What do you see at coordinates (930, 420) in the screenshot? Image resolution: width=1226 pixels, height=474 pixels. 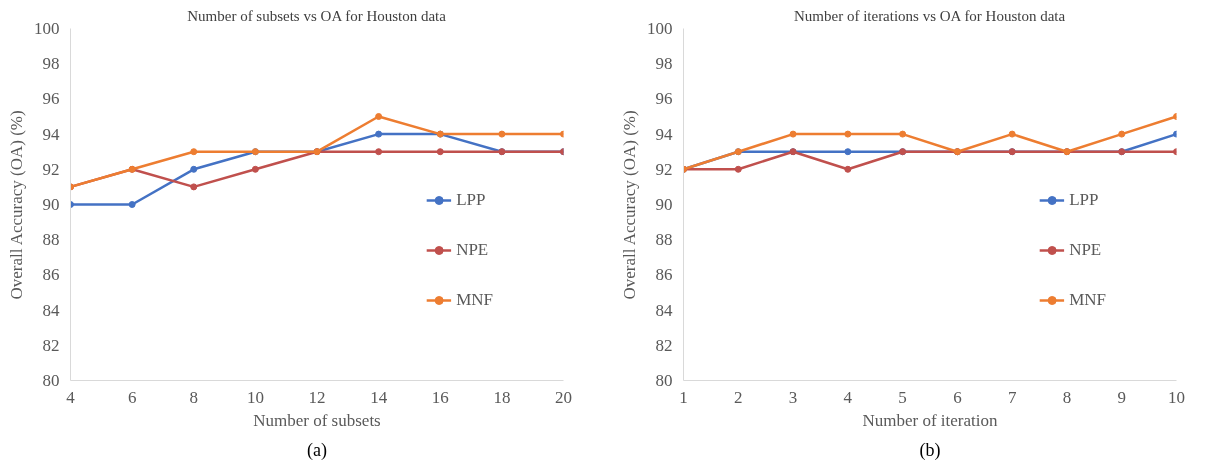 I see `x-axis-title: Number of iteration` at bounding box center [930, 420].